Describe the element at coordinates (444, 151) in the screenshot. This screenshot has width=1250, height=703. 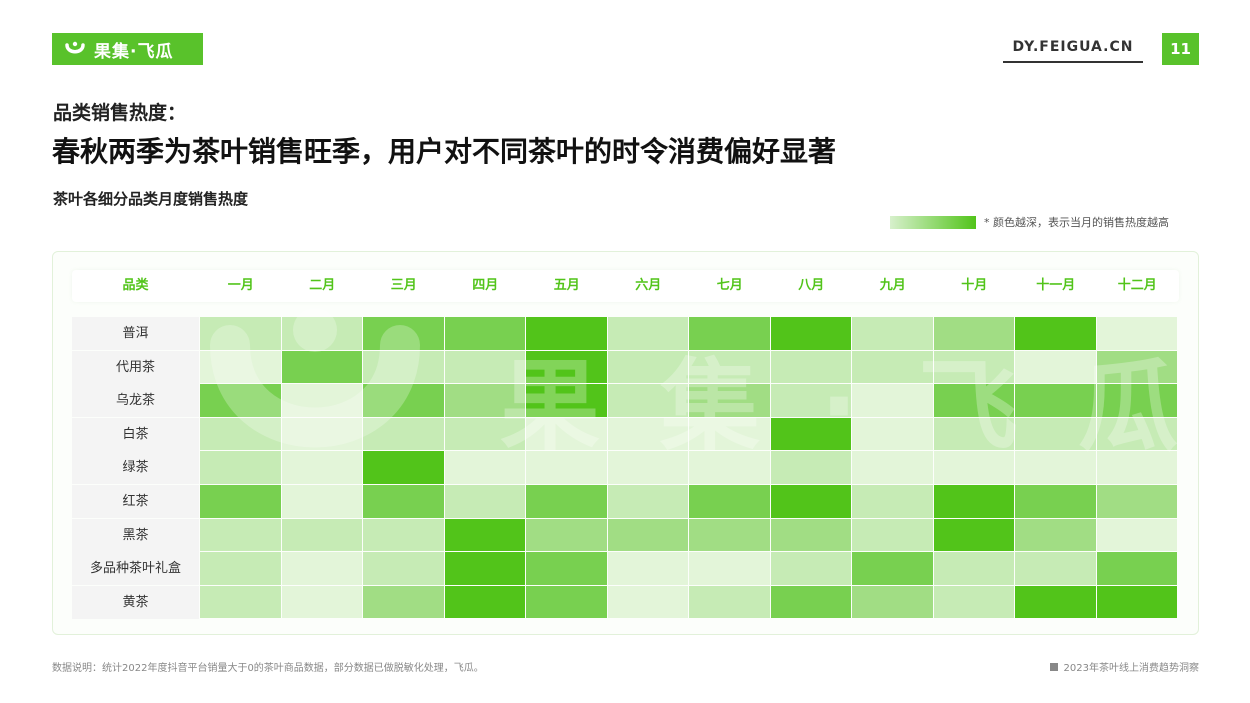
I see `page-title: 春秋两季为茶叶销售旺季，用户对不同茶叶的时令消费偏好显著` at that location.